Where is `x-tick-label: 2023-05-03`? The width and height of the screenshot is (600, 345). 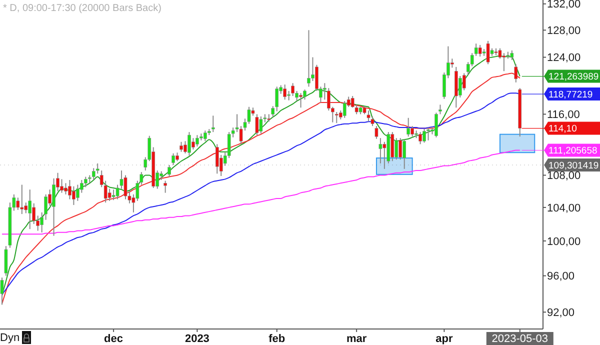
x-tick-label: 2023-05-03 is located at coordinates (520, 339).